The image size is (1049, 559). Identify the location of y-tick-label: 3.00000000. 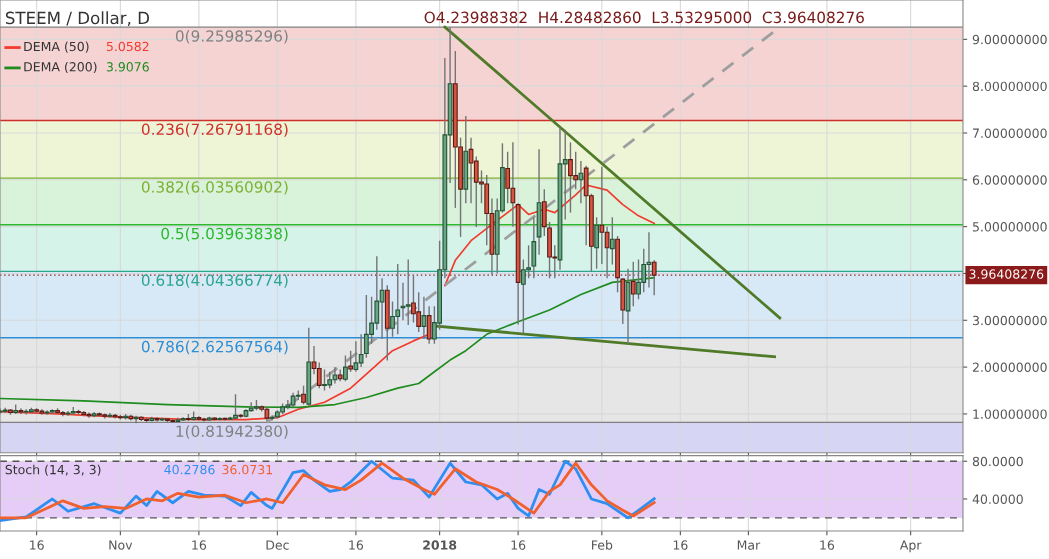
(1009, 320).